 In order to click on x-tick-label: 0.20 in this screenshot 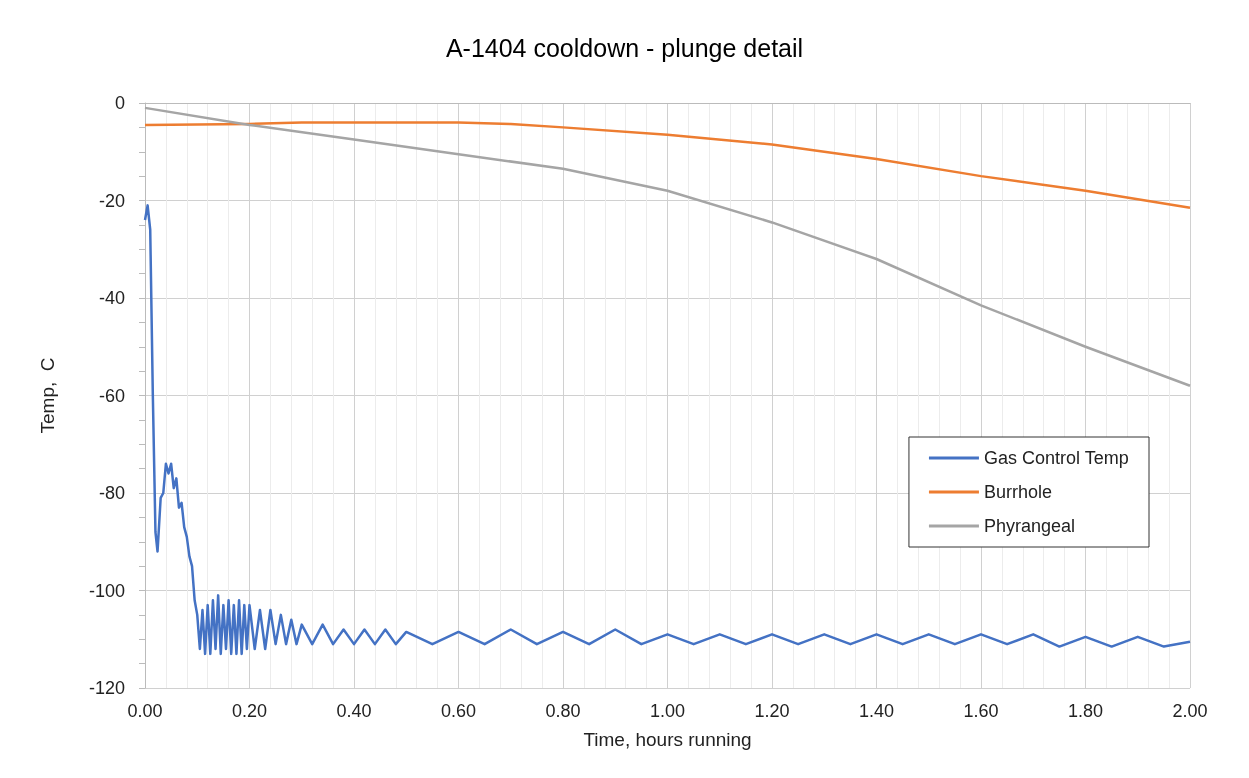, I will do `click(249, 711)`.